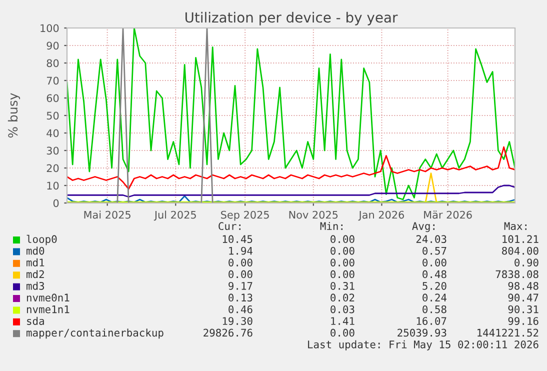 Image resolution: width=547 pixels, height=371 pixels. I want to click on text: 0.58, so click(434, 309).